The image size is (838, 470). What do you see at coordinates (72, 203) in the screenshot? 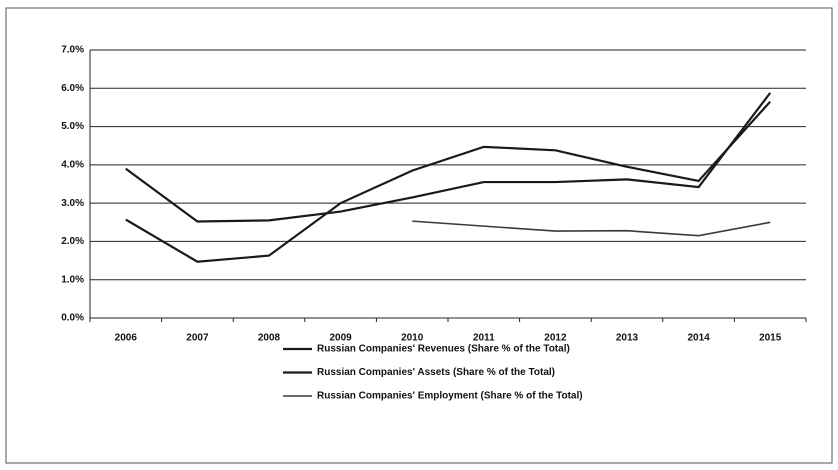
I see `y-tick-label: 3.0%` at bounding box center [72, 203].